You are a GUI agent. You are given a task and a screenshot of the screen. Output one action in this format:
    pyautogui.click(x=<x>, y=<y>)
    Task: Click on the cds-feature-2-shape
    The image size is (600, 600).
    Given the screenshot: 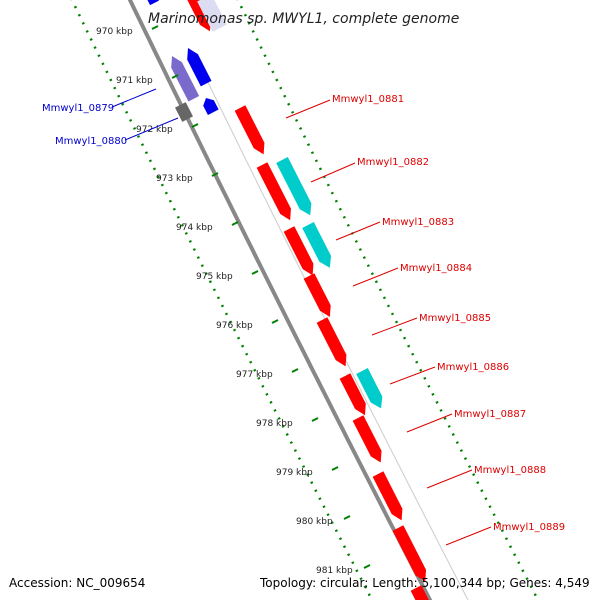 What is the action you would take?
    pyautogui.click(x=317, y=245)
    